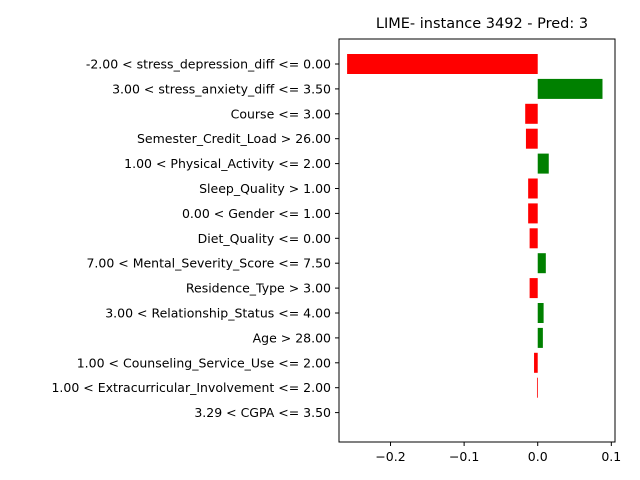 The image size is (640, 480). I want to click on y-label-7: Diet_Quality <= 0.00, so click(264, 238).